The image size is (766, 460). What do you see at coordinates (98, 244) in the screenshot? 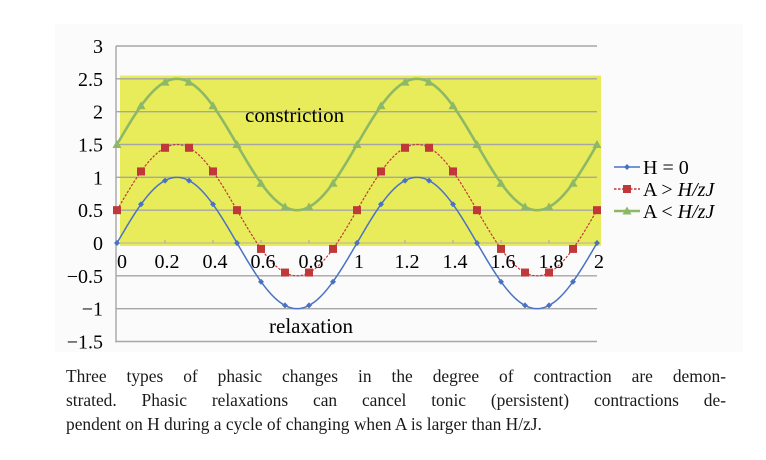
I see `y-tick-label: 0` at bounding box center [98, 244].